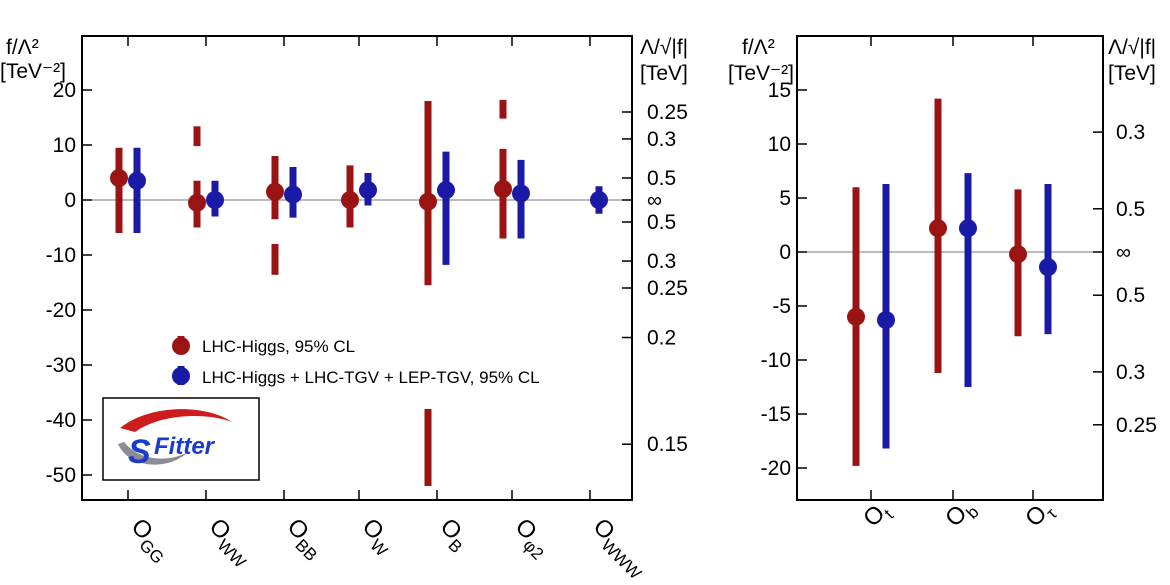 The height and width of the screenshot is (585, 1170). I want to click on logo-box, so click(181, 439).